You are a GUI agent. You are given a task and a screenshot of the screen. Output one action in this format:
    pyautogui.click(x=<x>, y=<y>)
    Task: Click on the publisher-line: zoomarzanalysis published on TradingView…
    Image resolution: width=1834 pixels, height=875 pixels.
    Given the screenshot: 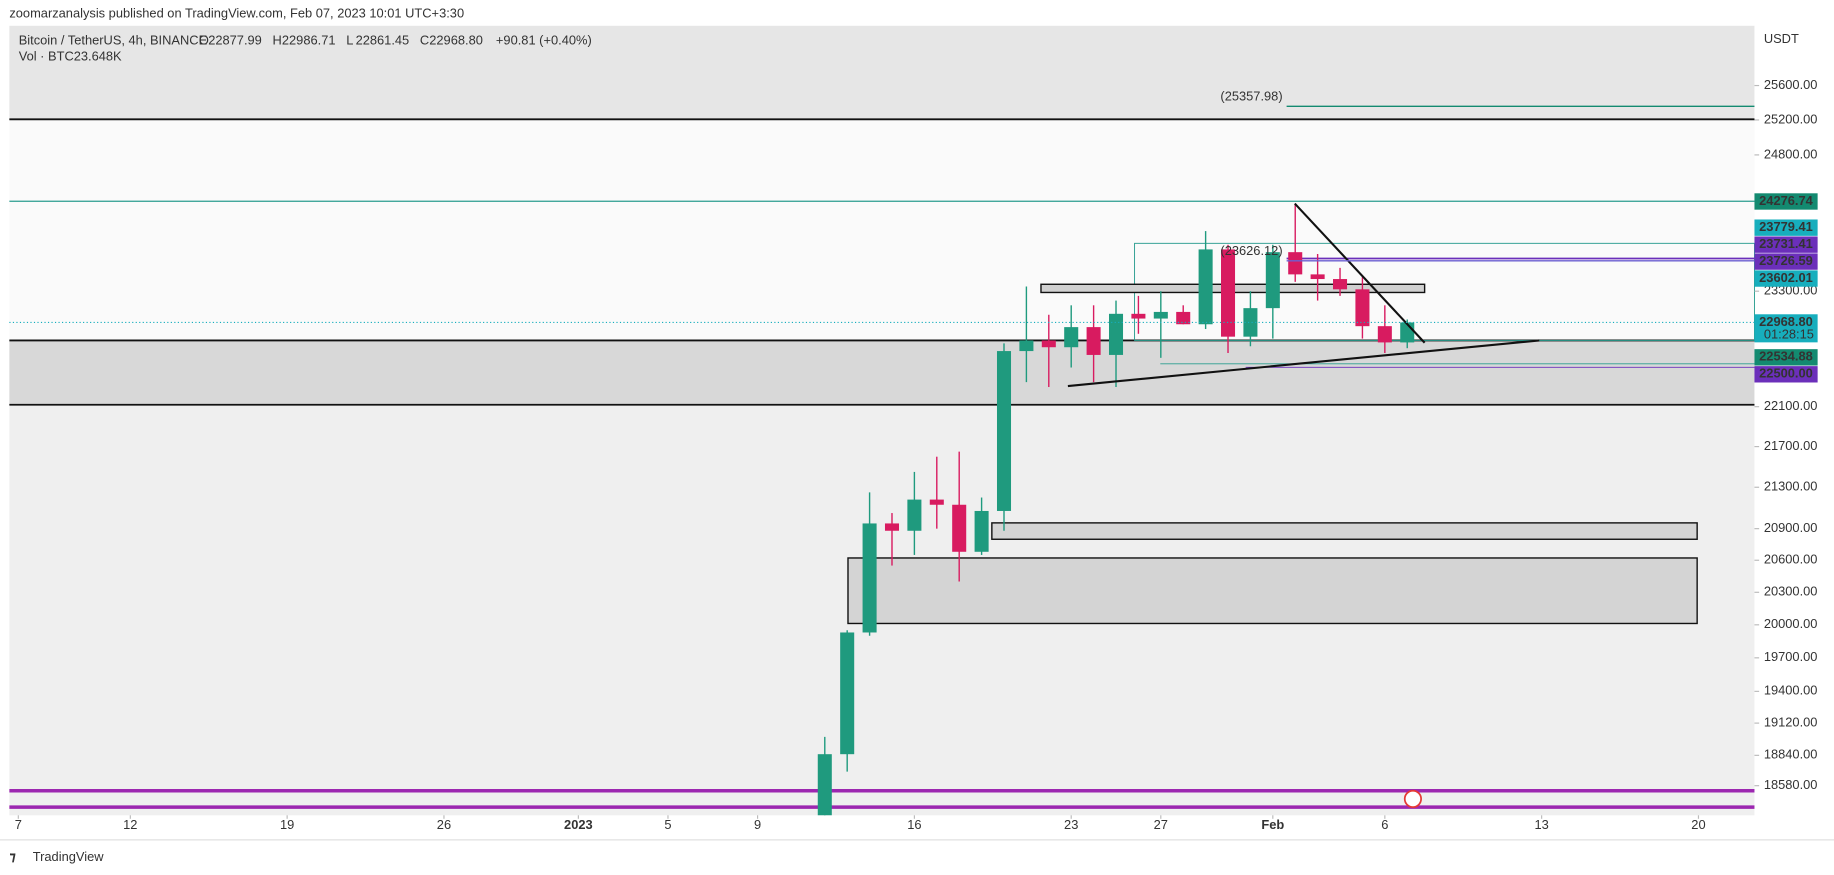 What is the action you would take?
    pyautogui.click(x=236, y=12)
    